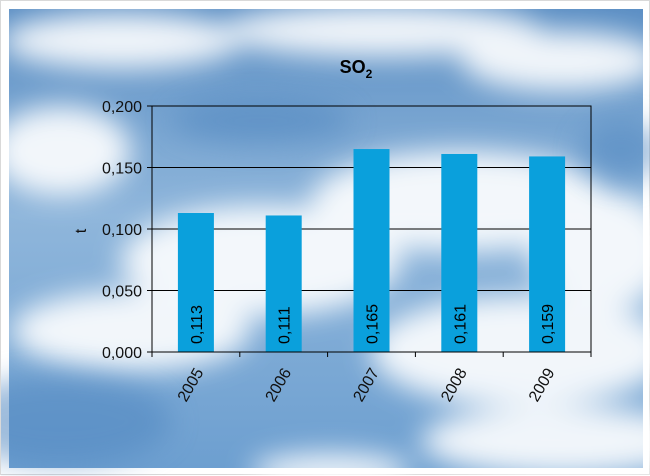 The height and width of the screenshot is (476, 650). What do you see at coordinates (122, 107) in the screenshot?
I see `y-tick-label: 0,200` at bounding box center [122, 107].